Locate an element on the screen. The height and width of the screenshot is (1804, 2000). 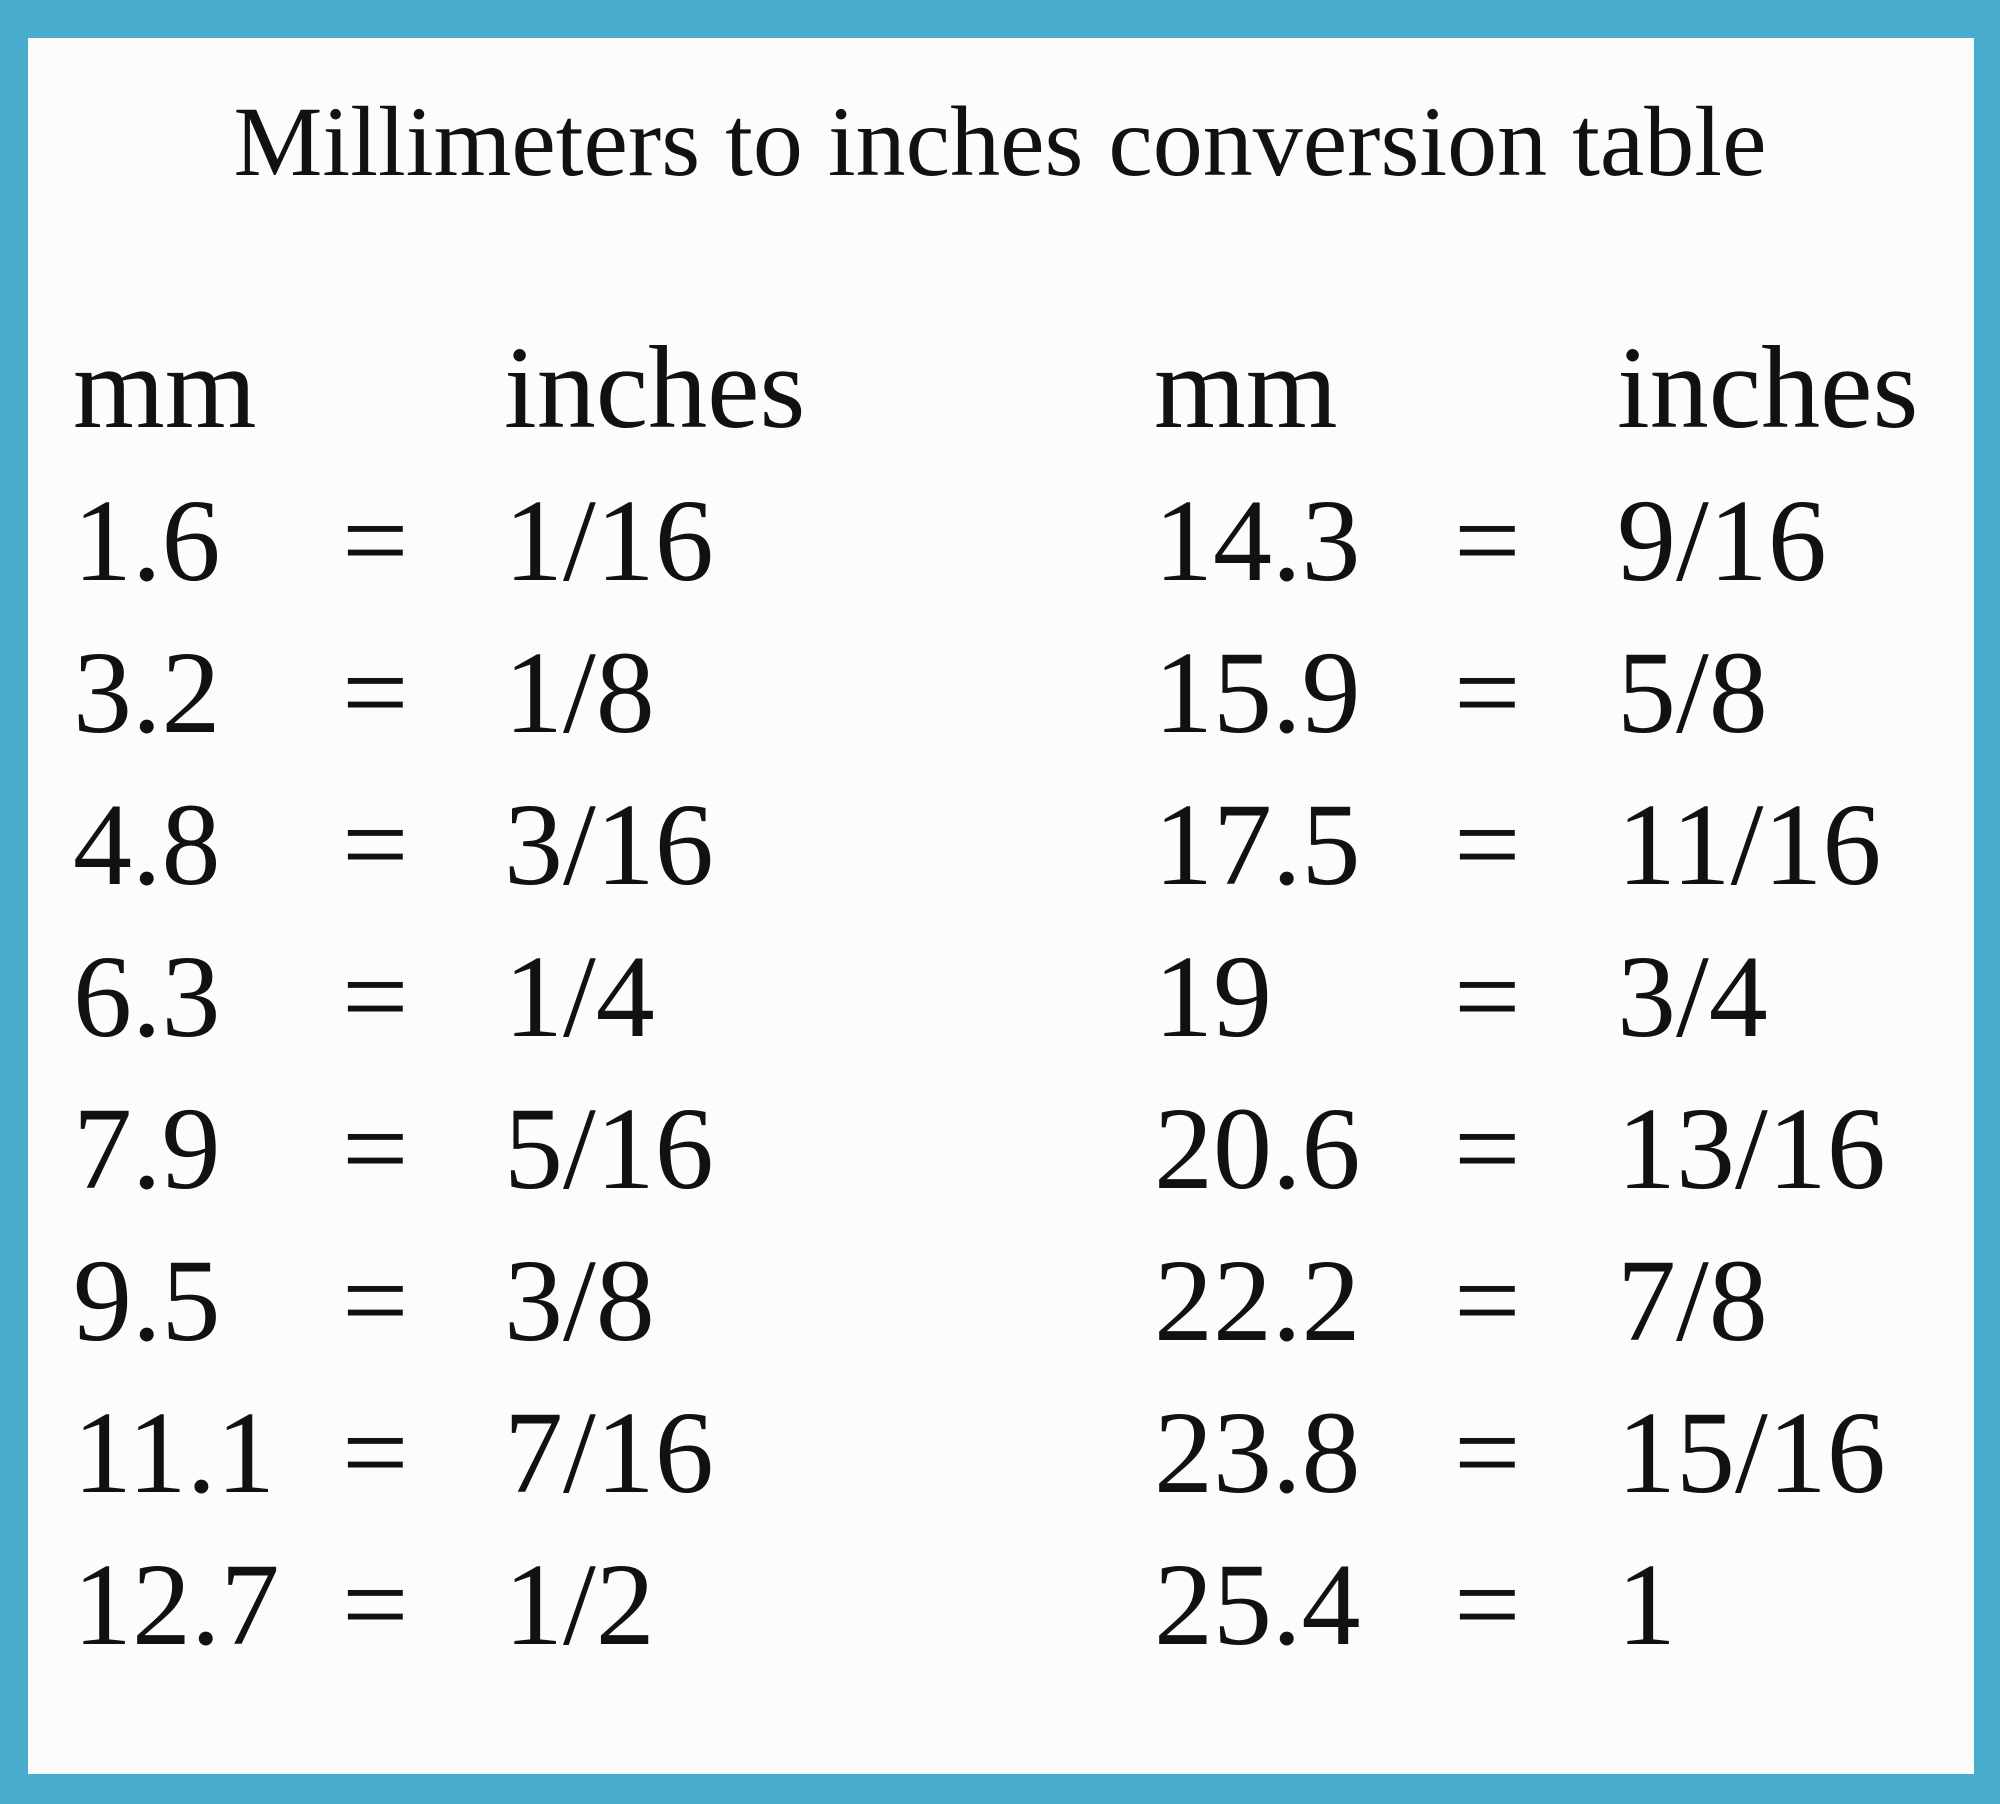
mm-value: 3.2 is located at coordinates (147, 692).